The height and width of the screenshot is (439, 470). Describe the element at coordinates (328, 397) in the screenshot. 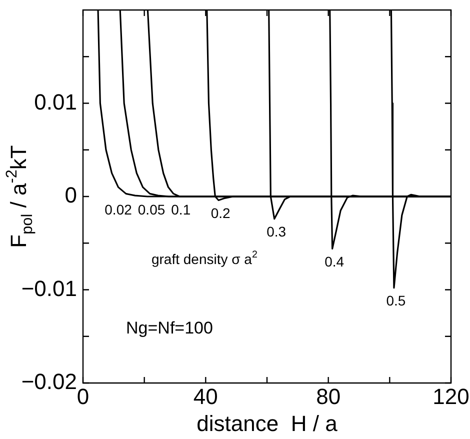

I see `x-tick-label: 80` at that location.